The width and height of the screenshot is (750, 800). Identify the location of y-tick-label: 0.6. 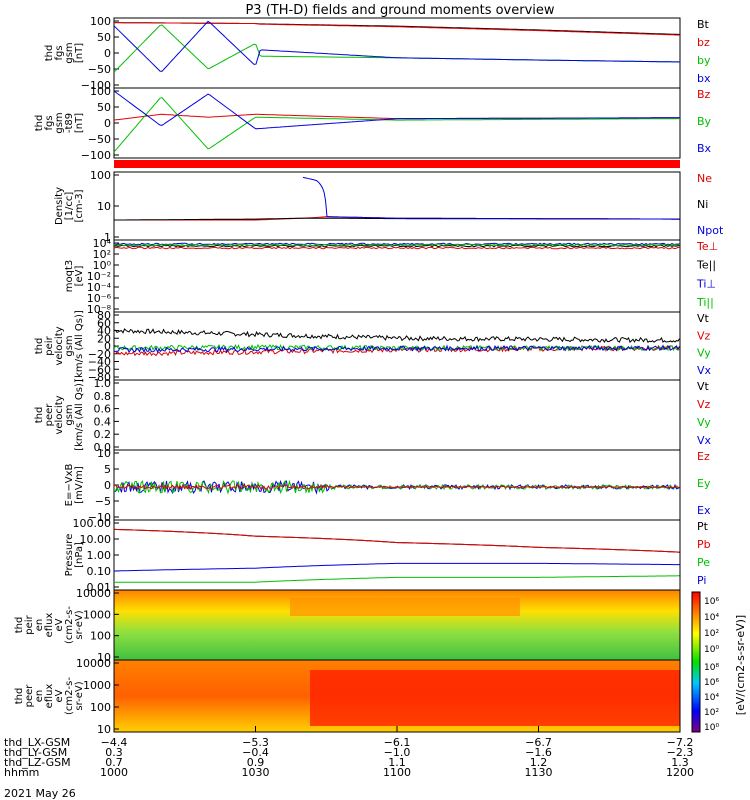
(103, 409).